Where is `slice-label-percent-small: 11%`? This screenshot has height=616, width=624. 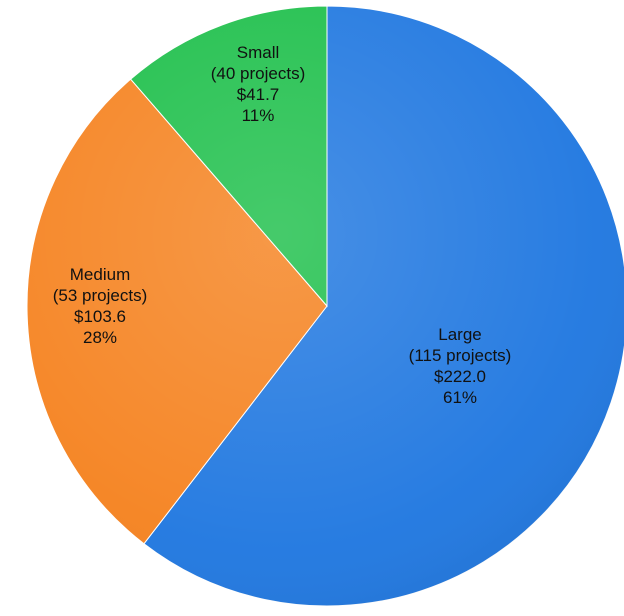
slice-label-percent-small: 11% is located at coordinates (258, 115).